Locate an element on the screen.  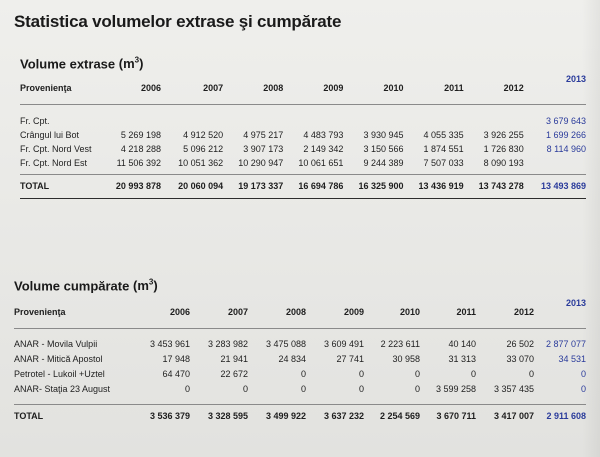
table-cell: 5 096 212 is located at coordinates (203, 149).